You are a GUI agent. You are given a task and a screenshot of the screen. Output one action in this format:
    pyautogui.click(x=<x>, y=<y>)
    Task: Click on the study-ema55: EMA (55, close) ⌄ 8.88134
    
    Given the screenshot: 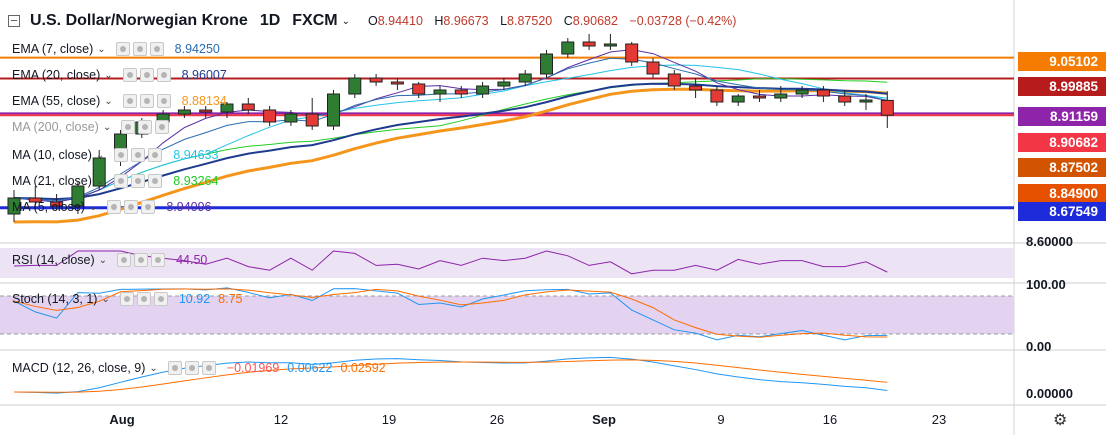 What is the action you would take?
    pyautogui.click(x=119, y=101)
    